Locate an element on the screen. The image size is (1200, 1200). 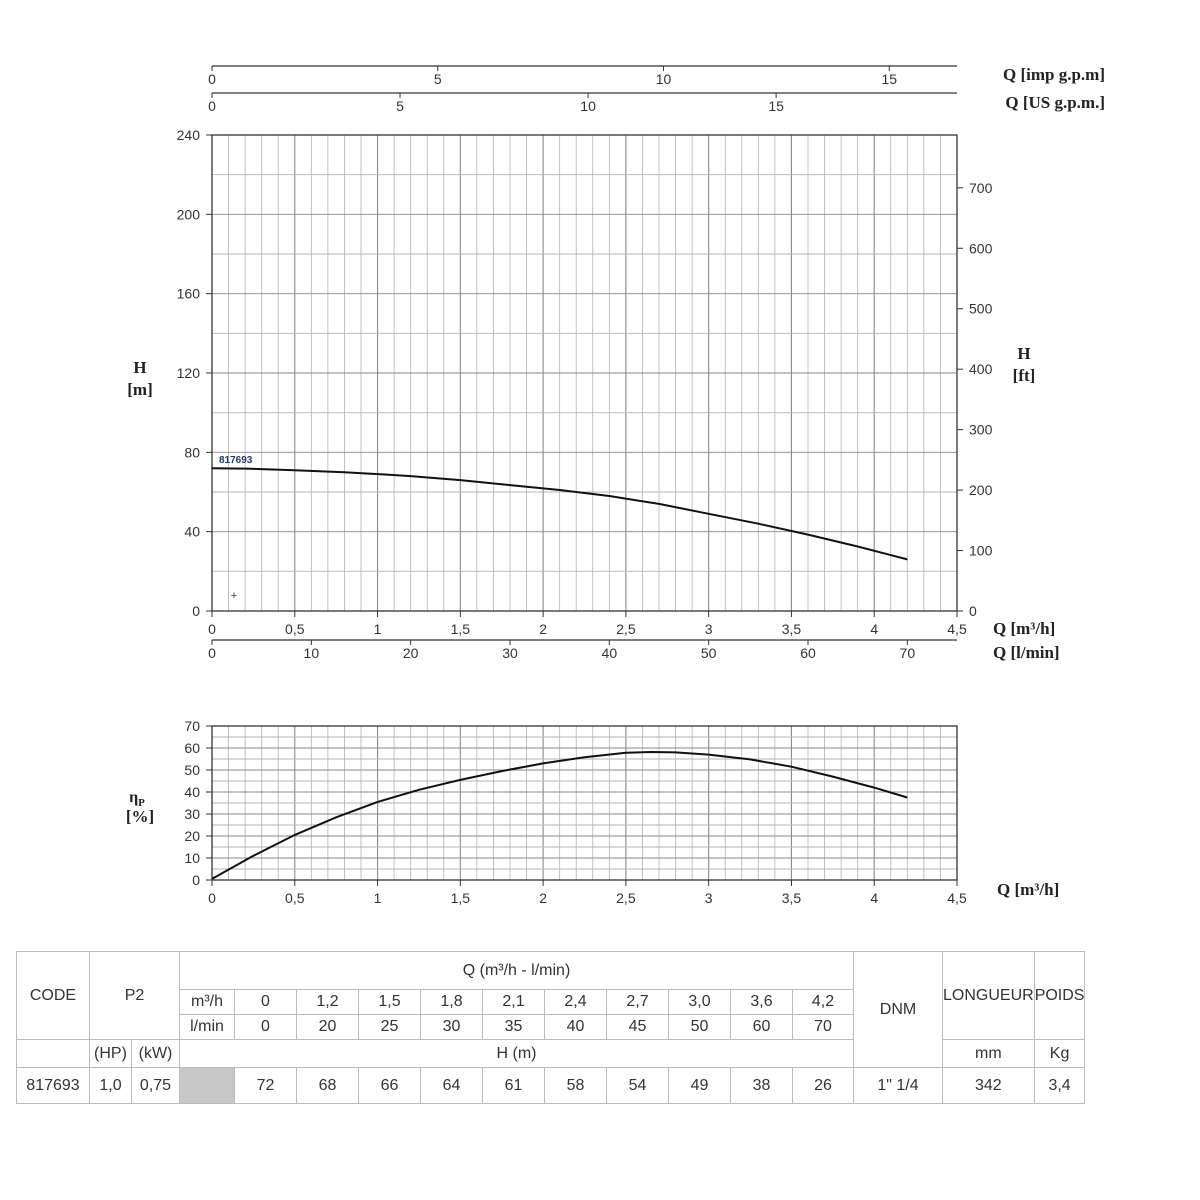
code-header: CODE is located at coordinates (53, 995).